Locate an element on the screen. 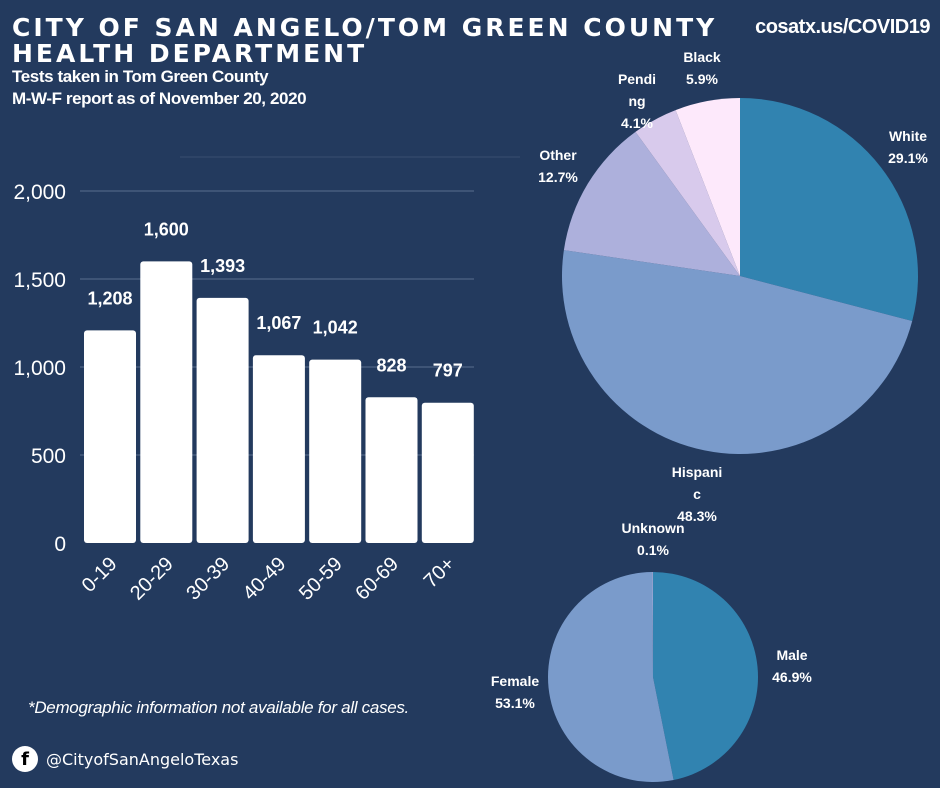  pie-slice-other is located at coordinates (651, 203).